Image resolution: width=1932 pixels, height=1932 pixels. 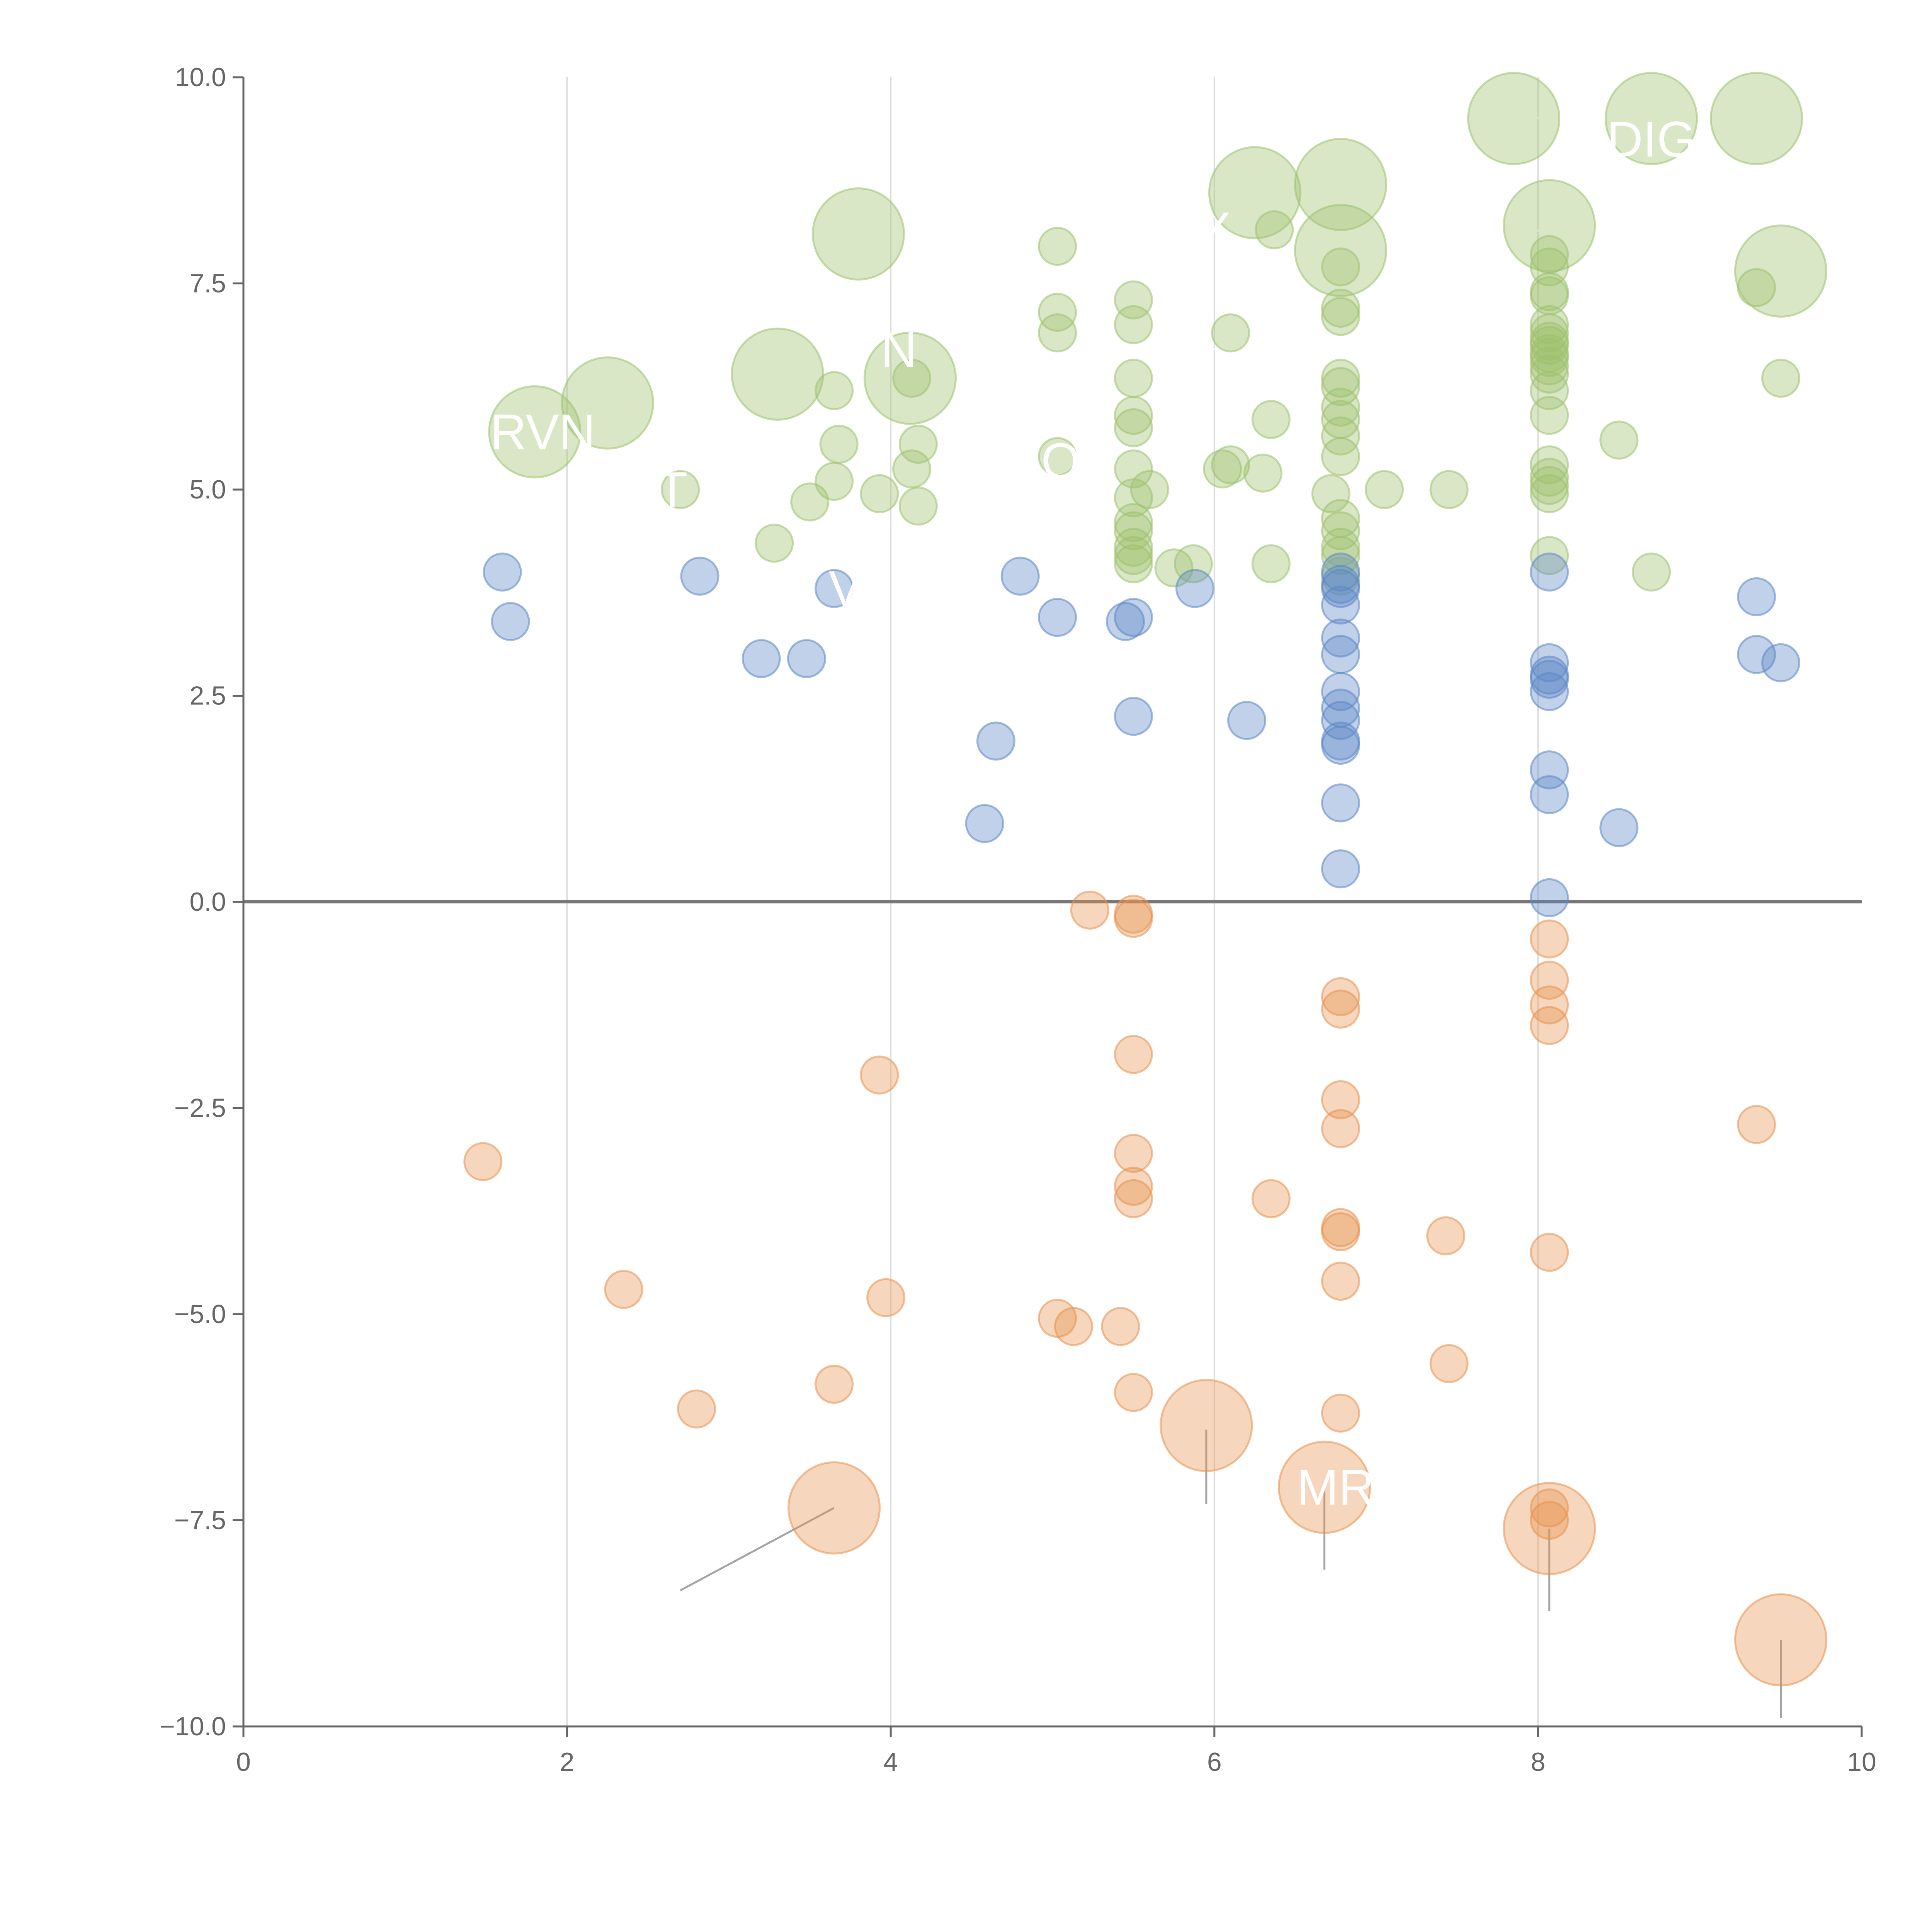 I want to click on x-tick-label: 6, so click(x=1214, y=1762).